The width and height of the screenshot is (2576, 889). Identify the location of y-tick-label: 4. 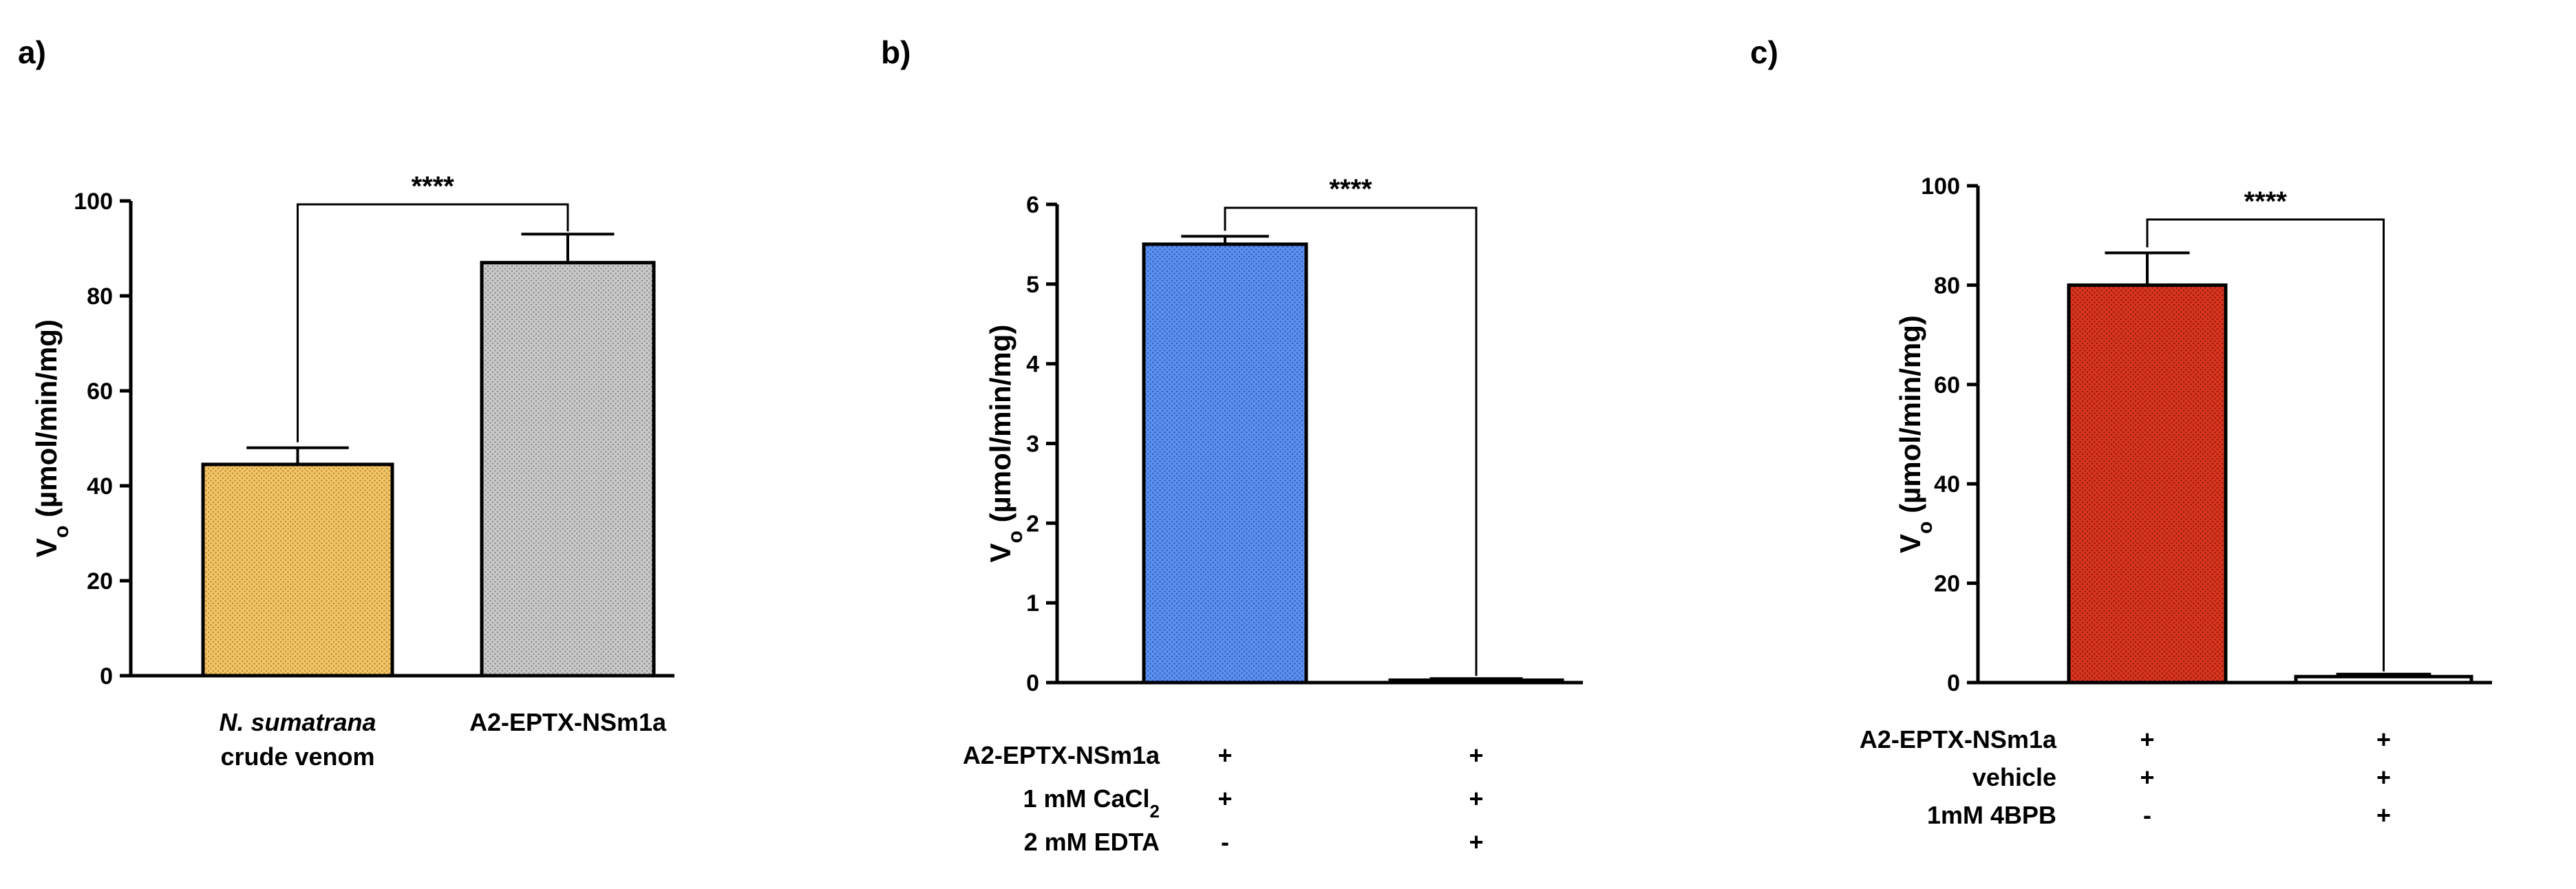
(1032, 365).